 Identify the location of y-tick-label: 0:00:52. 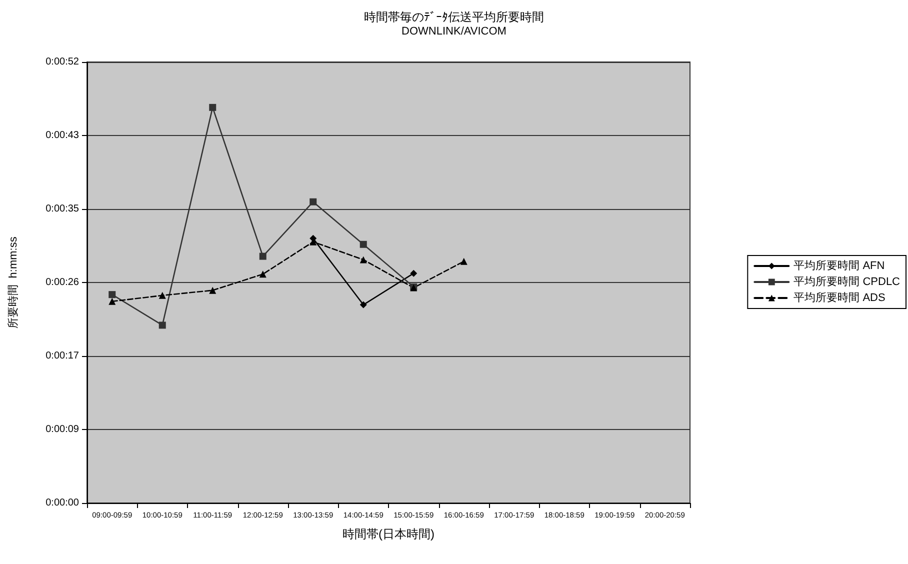
(63, 62).